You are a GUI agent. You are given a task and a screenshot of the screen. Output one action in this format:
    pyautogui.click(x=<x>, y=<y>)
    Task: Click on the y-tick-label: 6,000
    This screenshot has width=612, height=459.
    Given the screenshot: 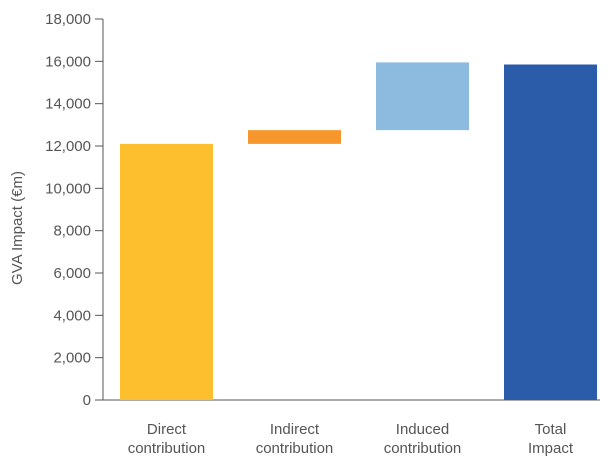 What is the action you would take?
    pyautogui.click(x=72, y=273)
    